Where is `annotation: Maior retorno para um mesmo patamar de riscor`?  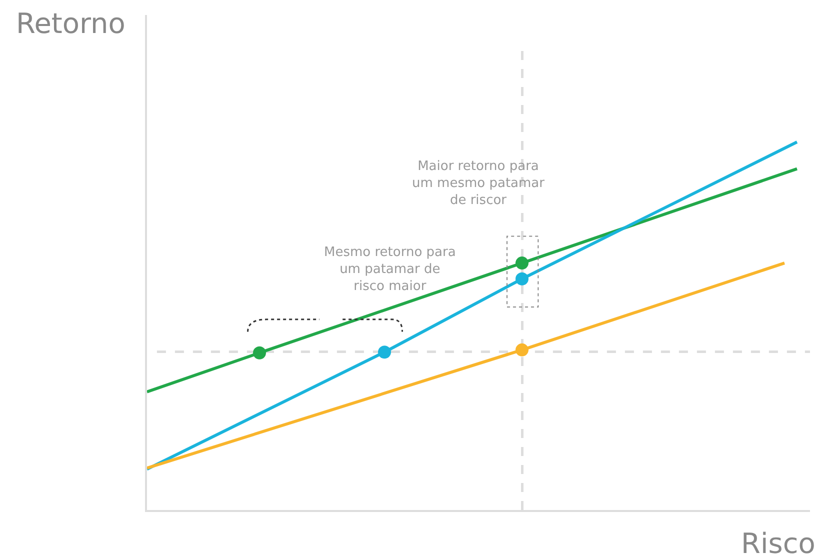
annotation: Maior retorno para um mesmo patamar de riscor is located at coordinates (479, 183).